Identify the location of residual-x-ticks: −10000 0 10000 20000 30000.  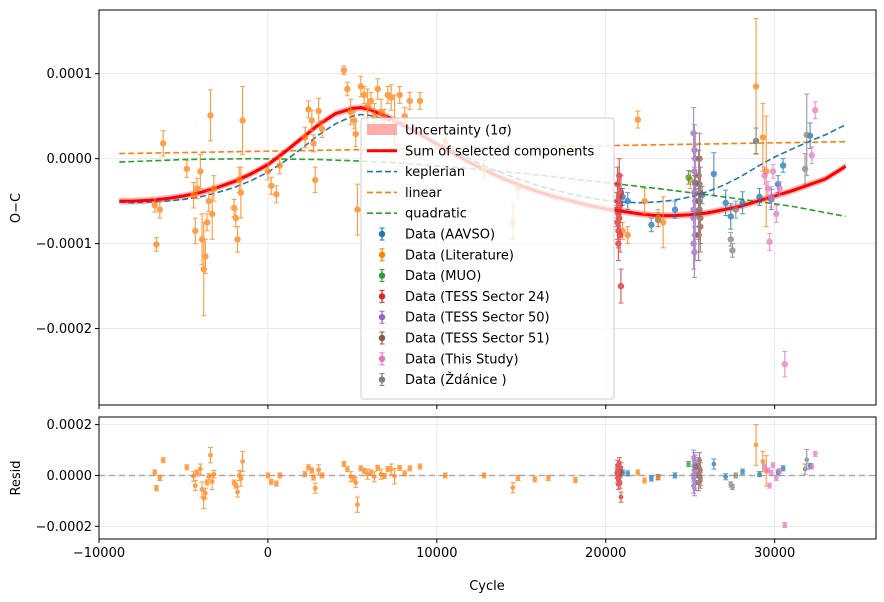
(434, 550).